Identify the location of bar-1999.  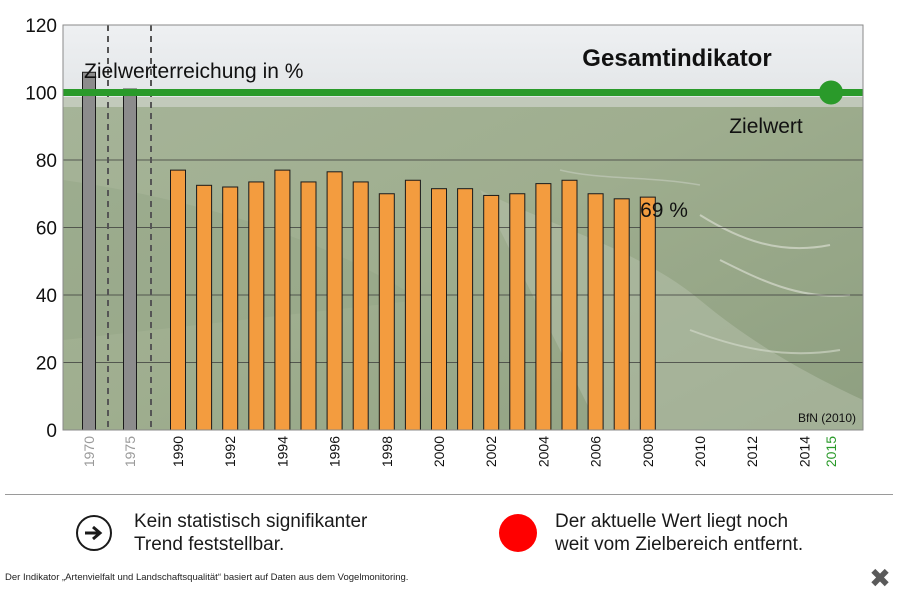
(412, 305).